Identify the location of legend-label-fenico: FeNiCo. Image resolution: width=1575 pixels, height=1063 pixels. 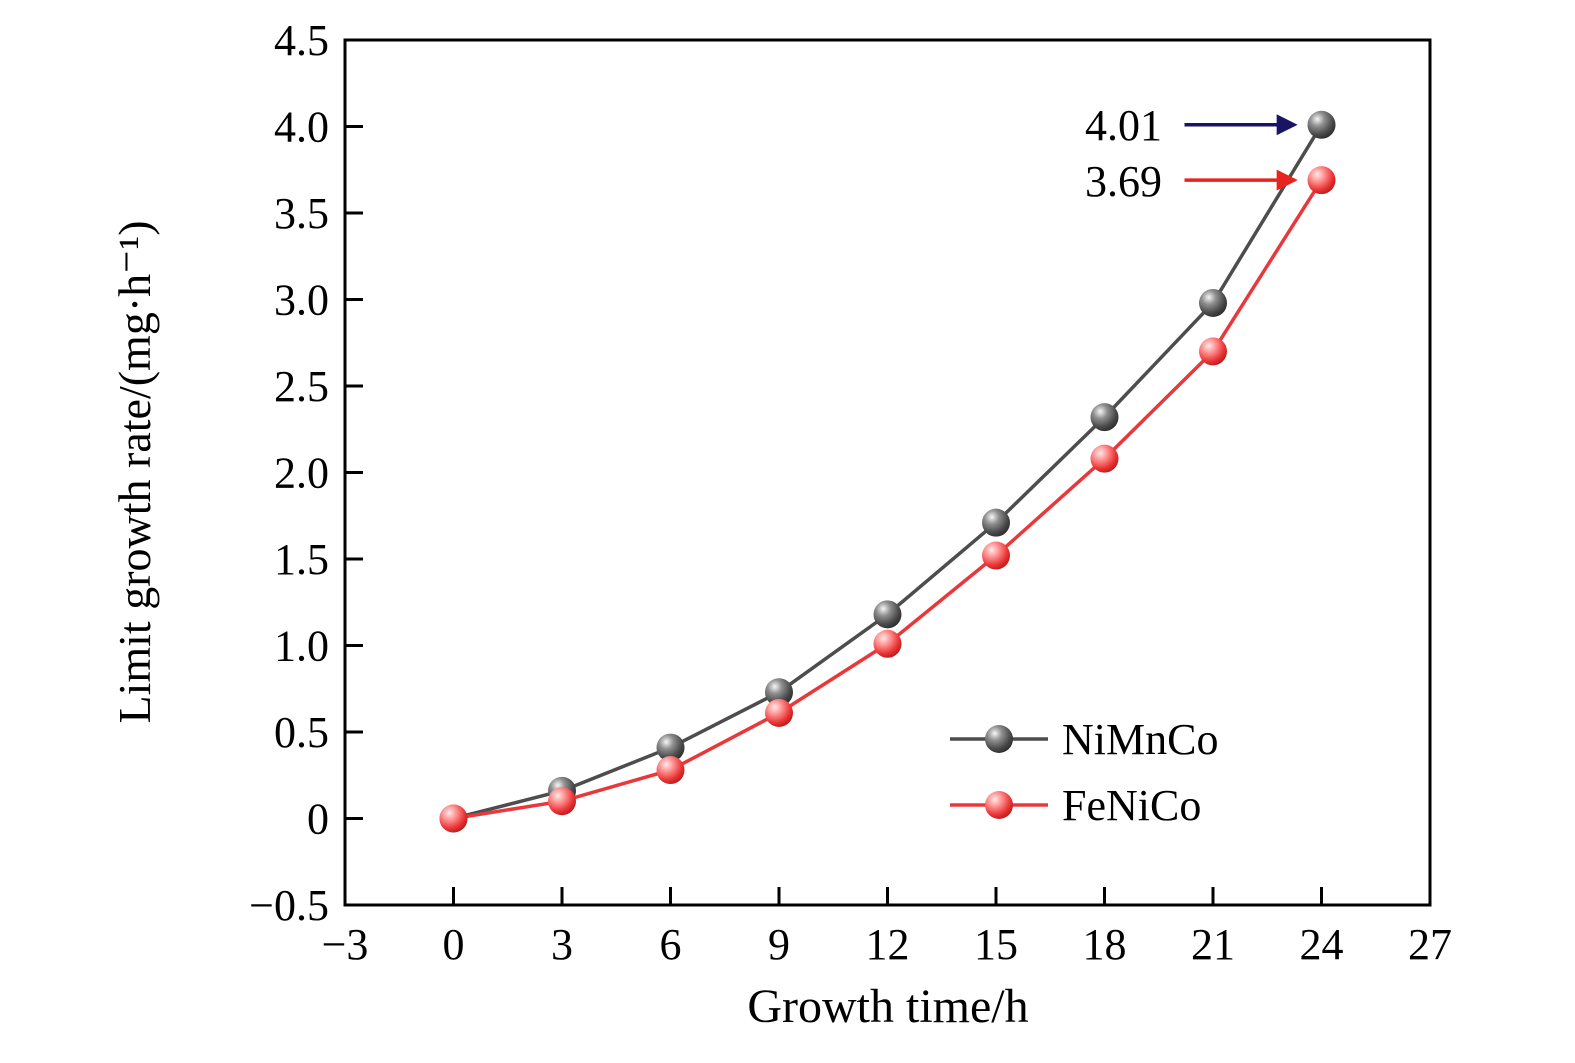
(1131, 805).